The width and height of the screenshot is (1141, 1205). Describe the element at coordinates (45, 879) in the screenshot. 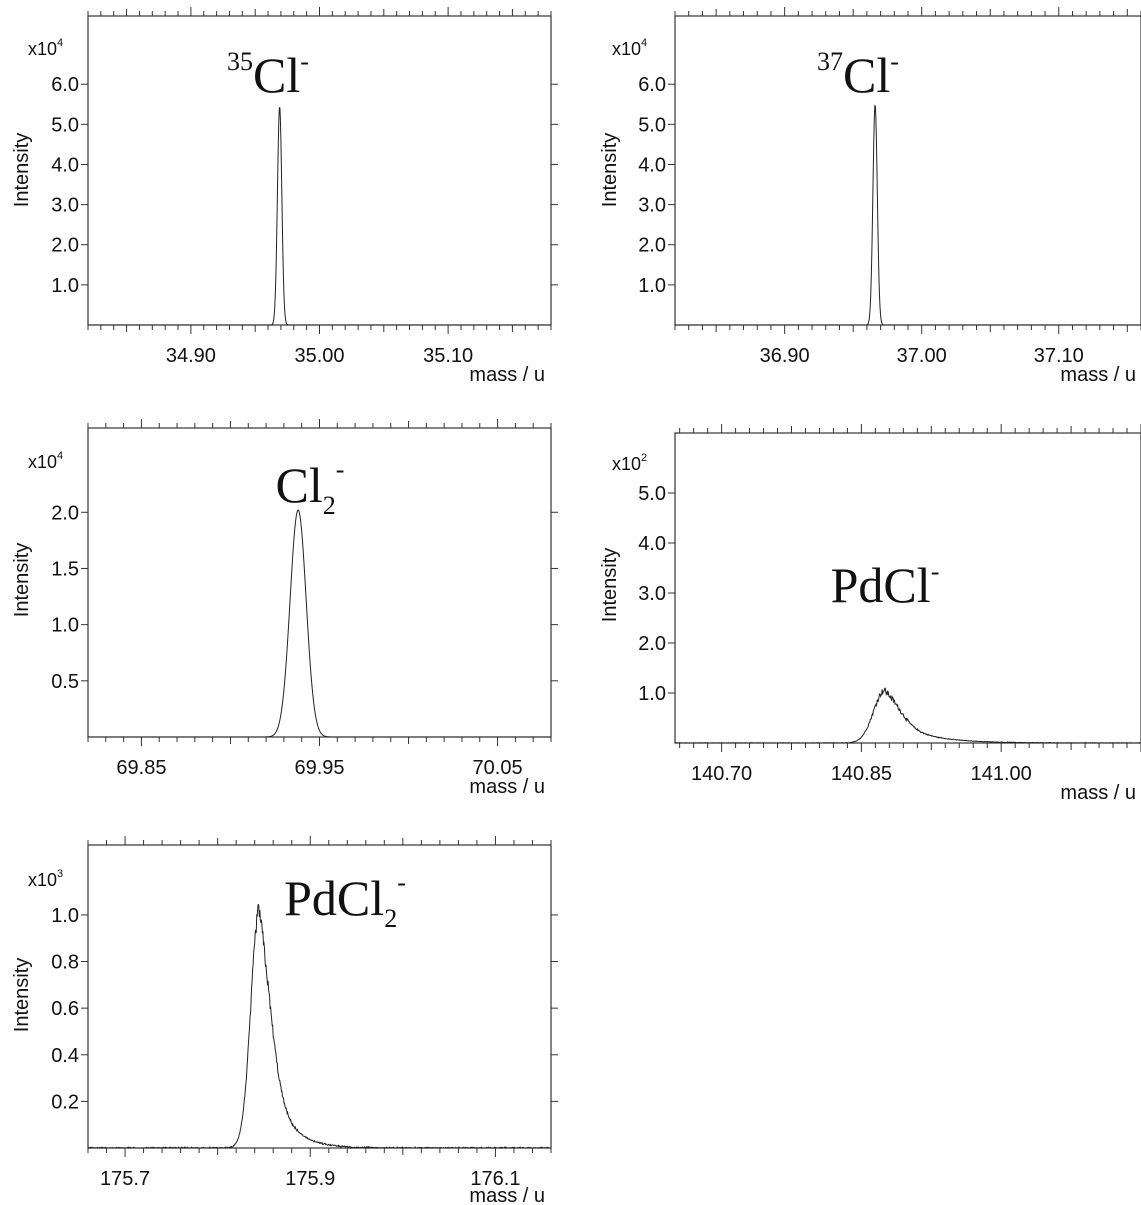

I see `y-multiplier-label: x103` at that location.